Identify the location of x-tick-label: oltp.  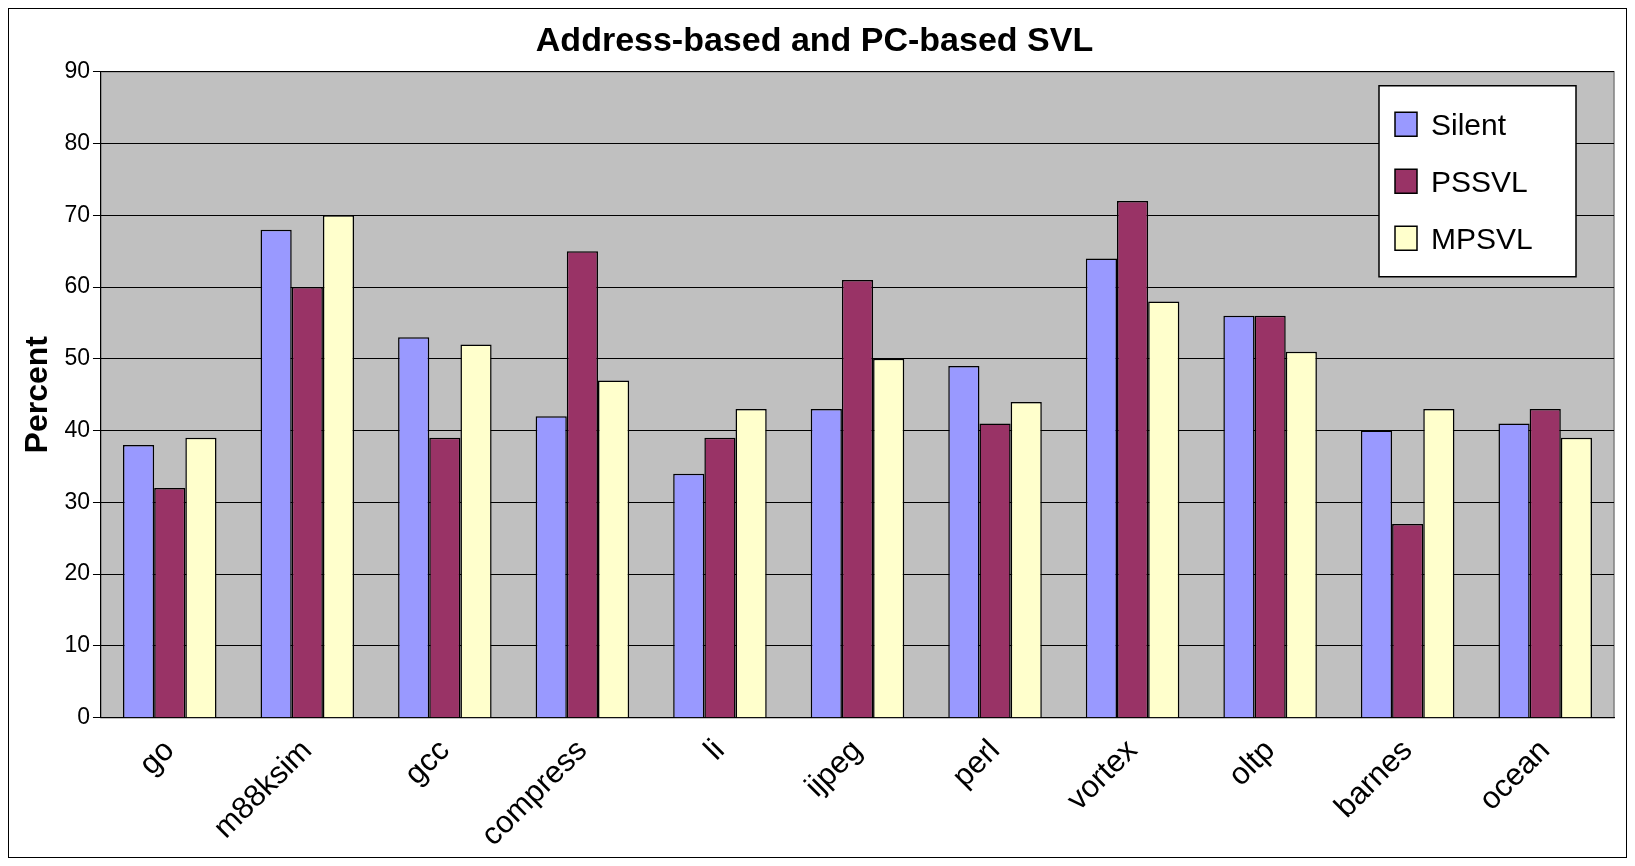
(1251, 762).